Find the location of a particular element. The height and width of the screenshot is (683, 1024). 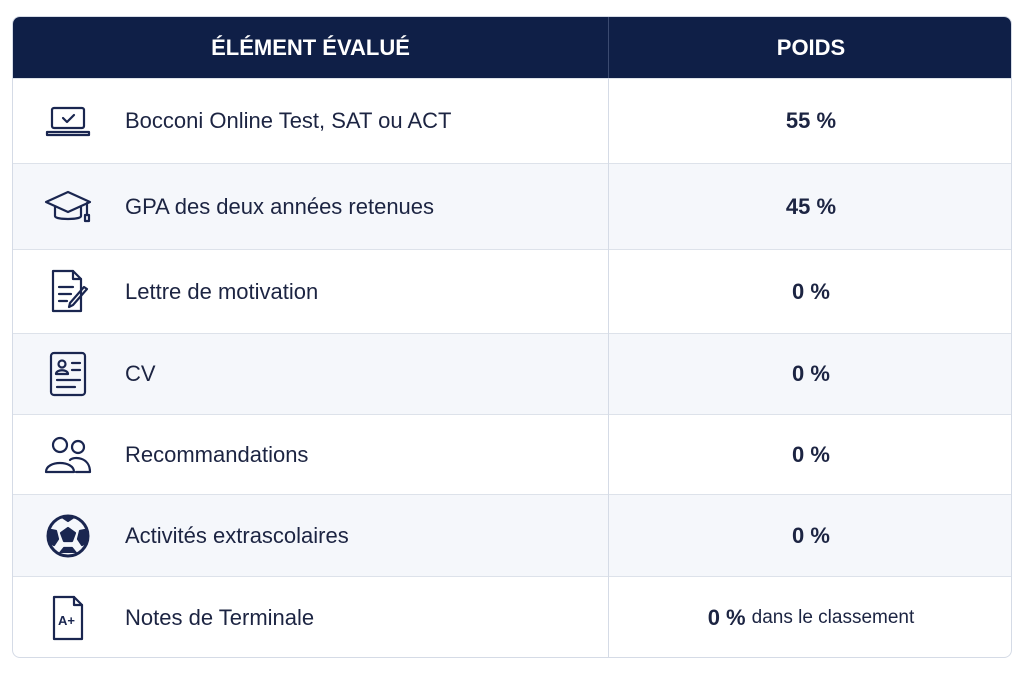

header: ÉLÉMENT ÉVALUÉ POIDS is located at coordinates (512, 47).